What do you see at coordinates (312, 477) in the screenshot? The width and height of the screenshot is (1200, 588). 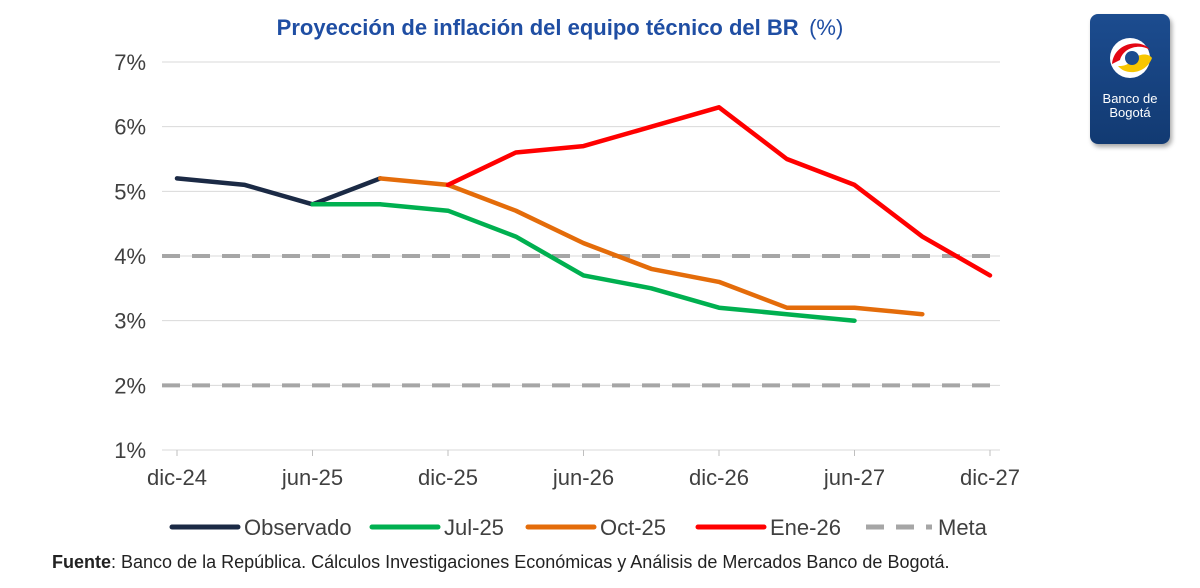 I see `x-tick-label: jun-25` at bounding box center [312, 477].